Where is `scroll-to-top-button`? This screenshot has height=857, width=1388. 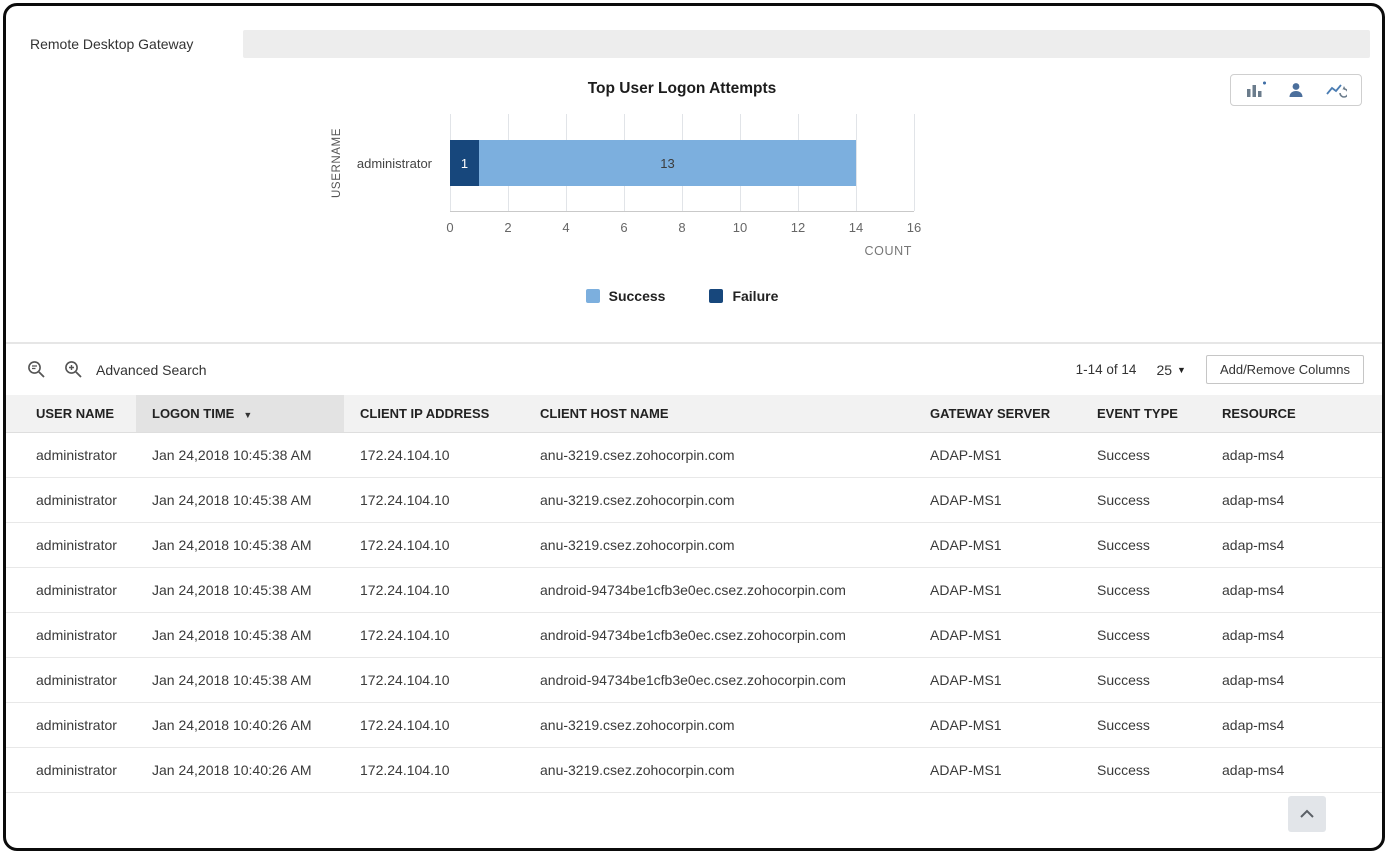 scroll-to-top-button is located at coordinates (1307, 814).